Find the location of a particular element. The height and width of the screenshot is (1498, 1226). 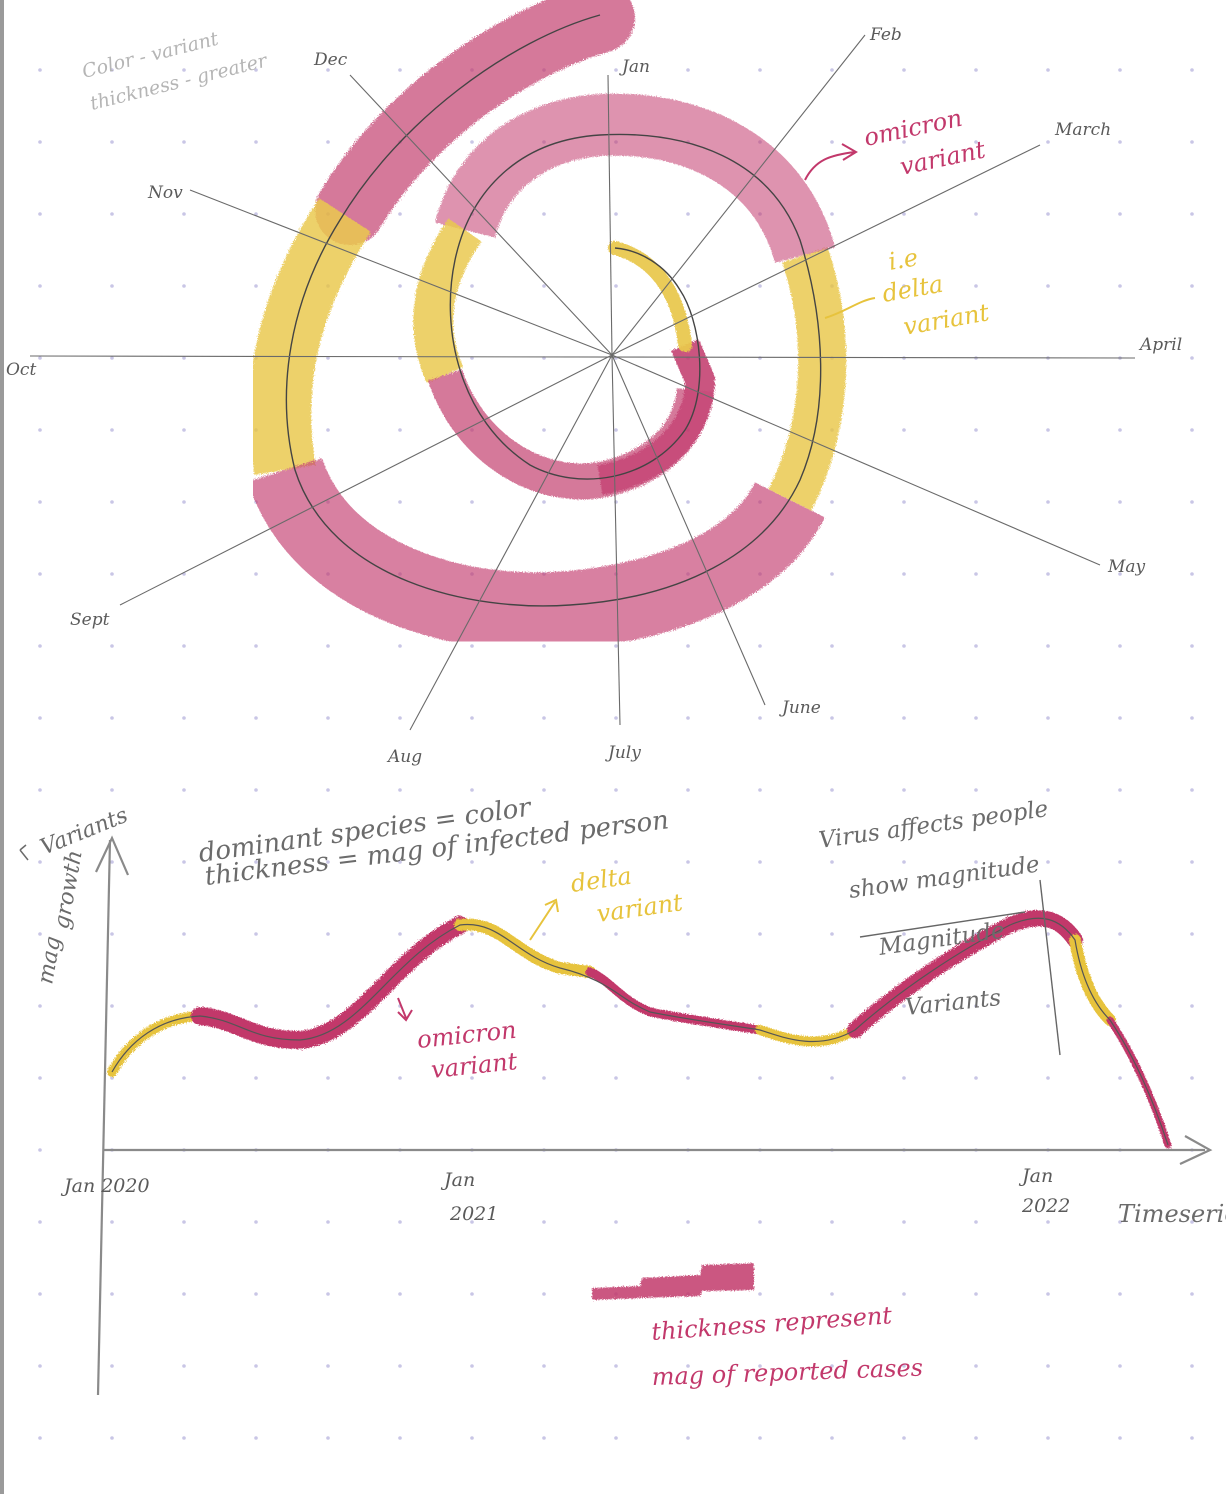

spiral-delta-label-line2: delta is located at coordinates (912, 289).